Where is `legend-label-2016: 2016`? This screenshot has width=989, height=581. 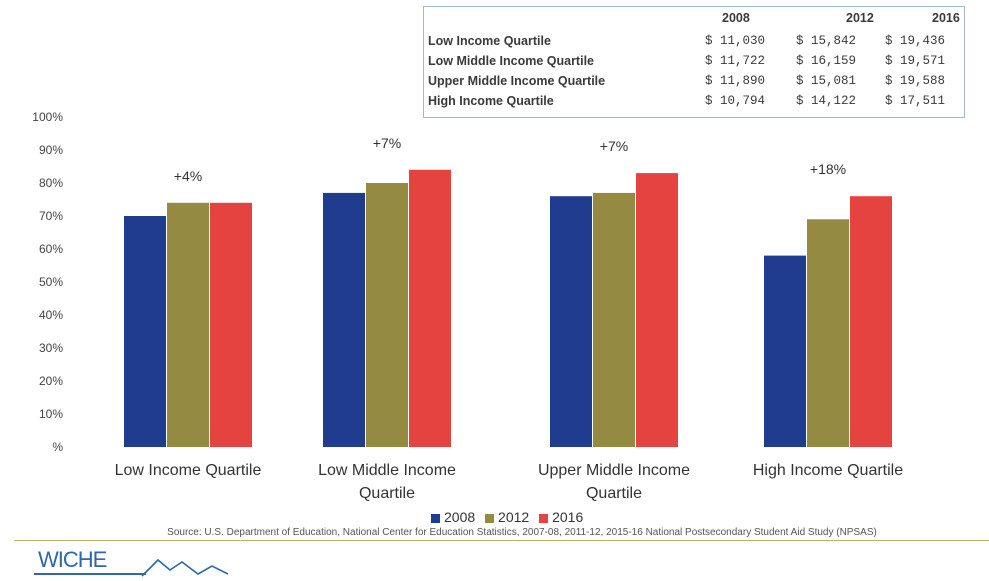 legend-label-2016: 2016 is located at coordinates (568, 517).